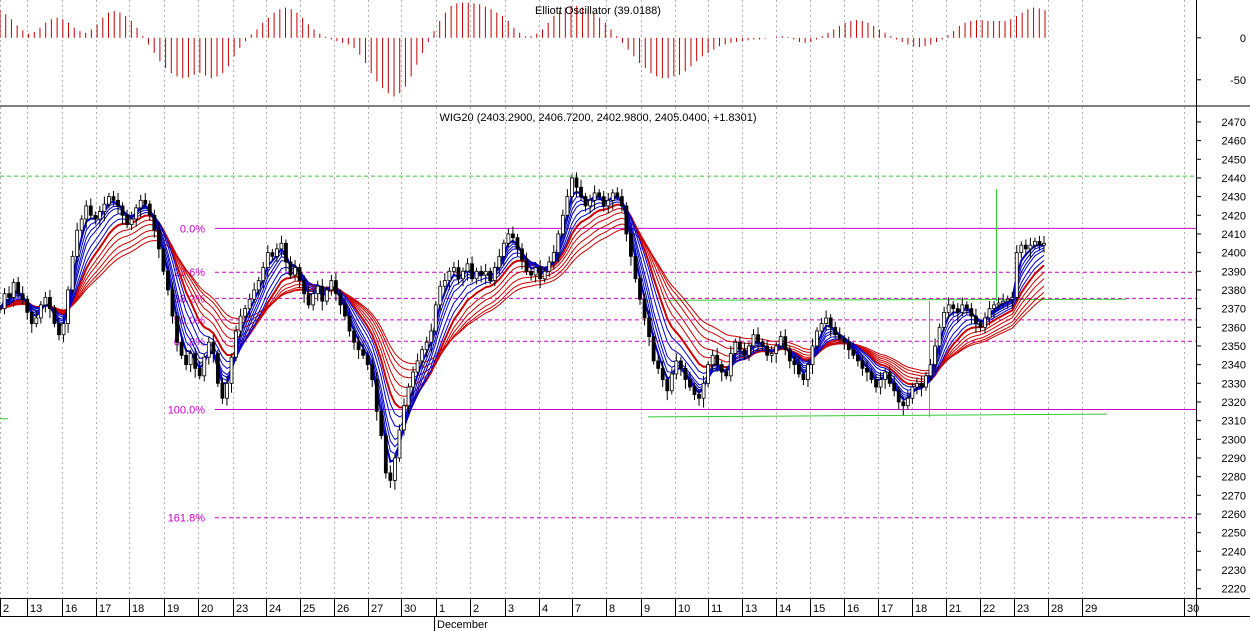  I want to click on x-tick-label: 25, so click(309, 609).